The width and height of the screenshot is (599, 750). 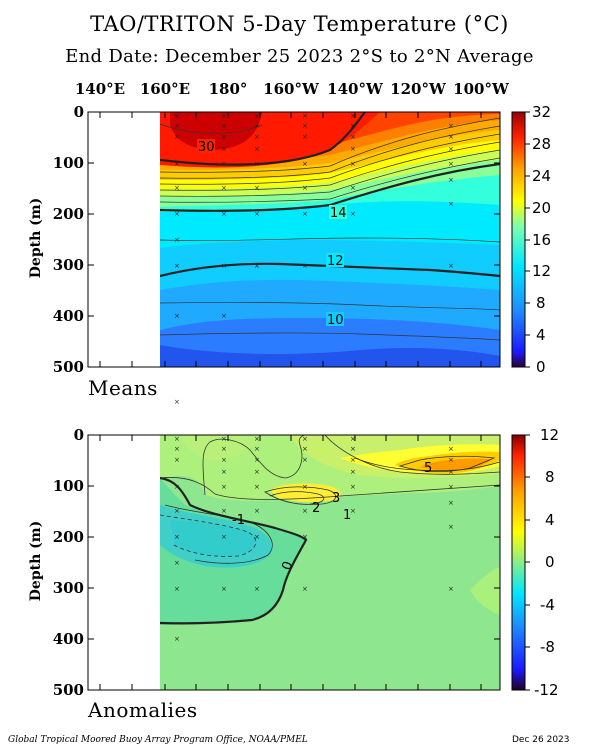 What do you see at coordinates (238, 520) in the screenshot?
I see `svg-text: -1` at bounding box center [238, 520].